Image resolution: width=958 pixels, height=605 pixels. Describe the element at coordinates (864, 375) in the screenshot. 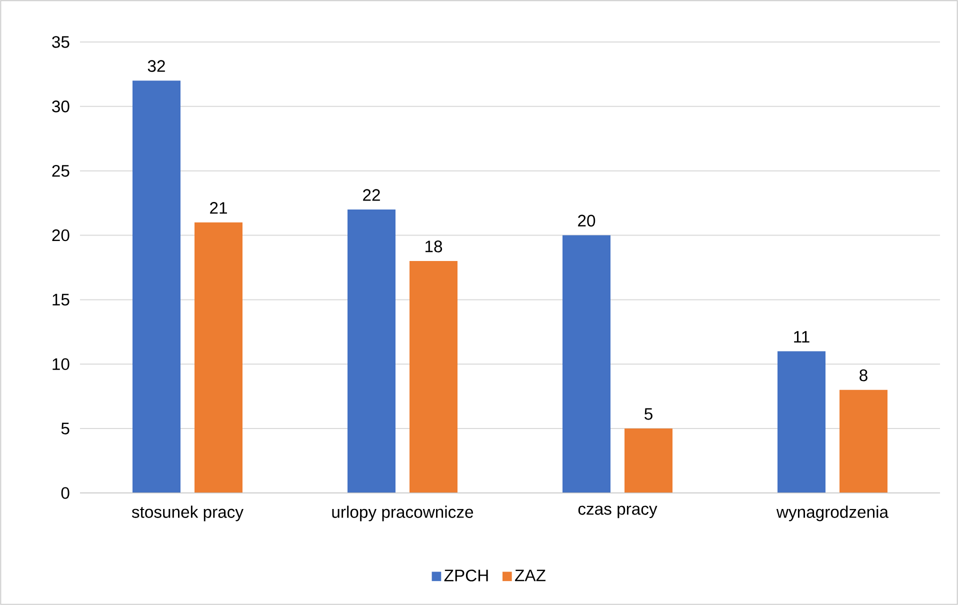

I see `data-label: 8` at that location.